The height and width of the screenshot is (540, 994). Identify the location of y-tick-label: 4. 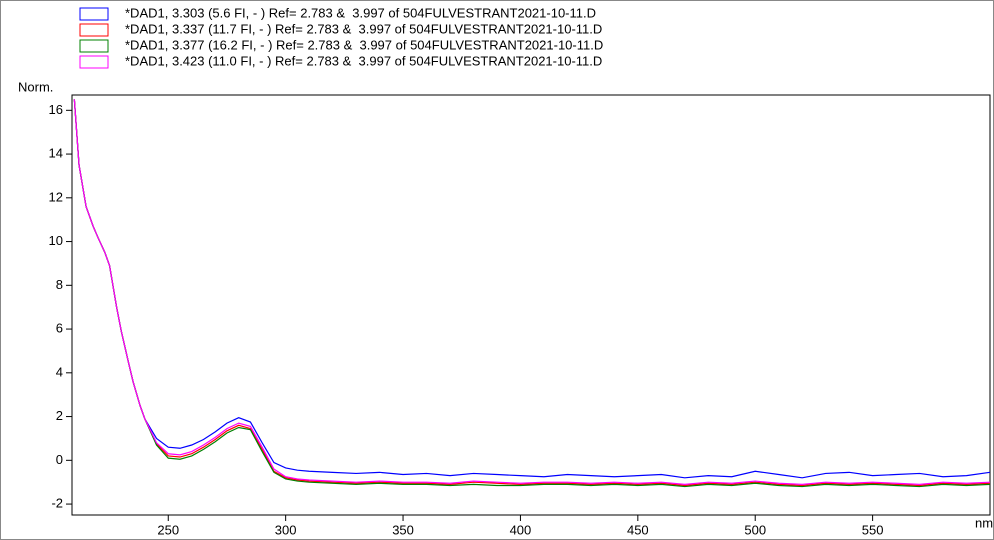
(59, 371).